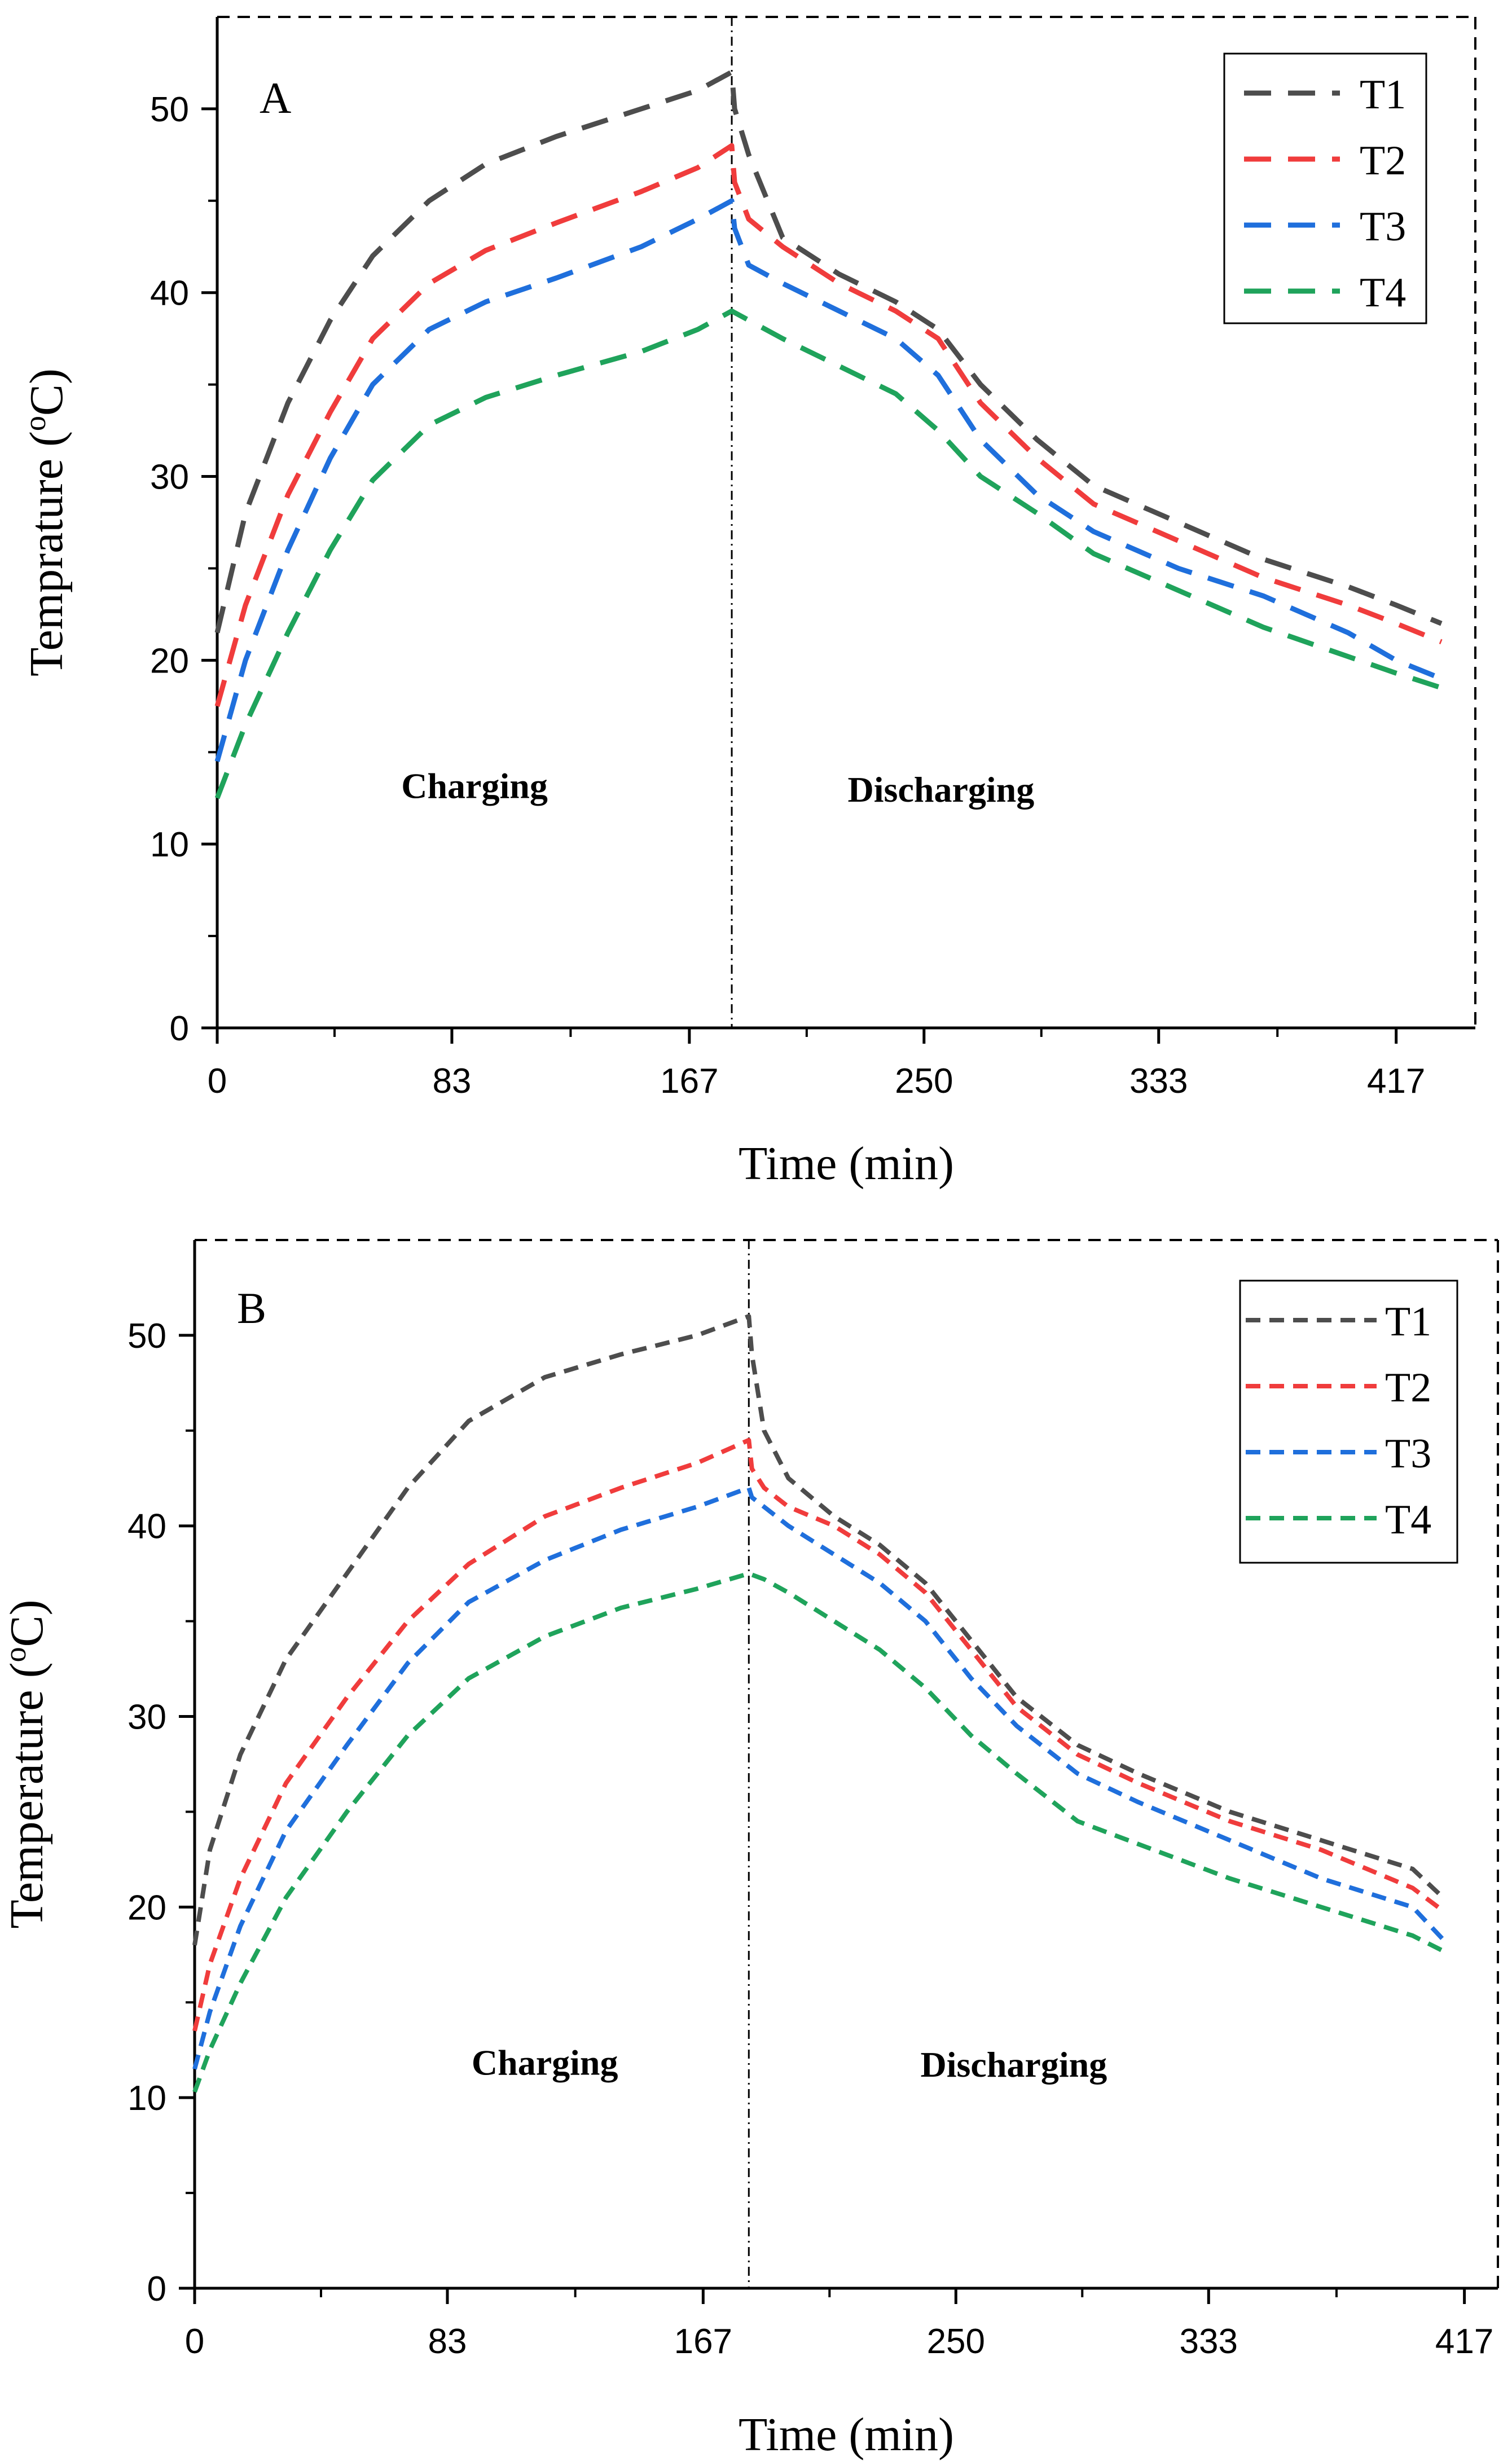 Image resolution: width=1512 pixels, height=2462 pixels. I want to click on y-axis-title-main: Temprature (, so click(47, 553).